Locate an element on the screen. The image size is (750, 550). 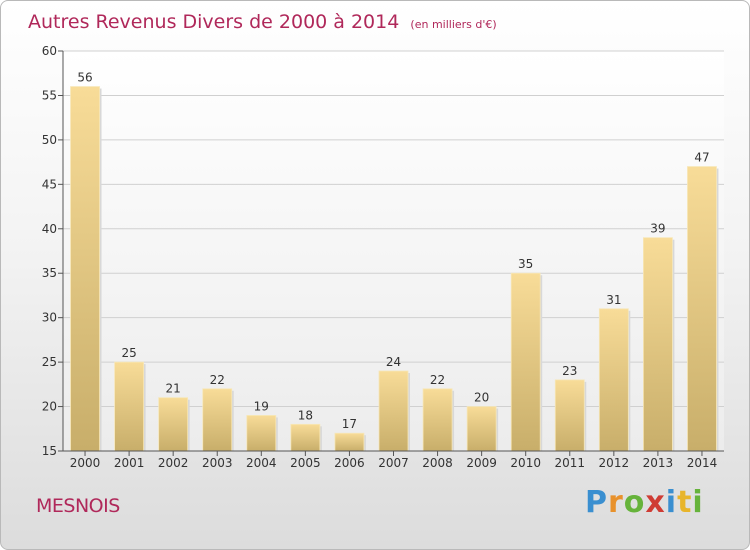
logo-letter: x is located at coordinates (655, 502).